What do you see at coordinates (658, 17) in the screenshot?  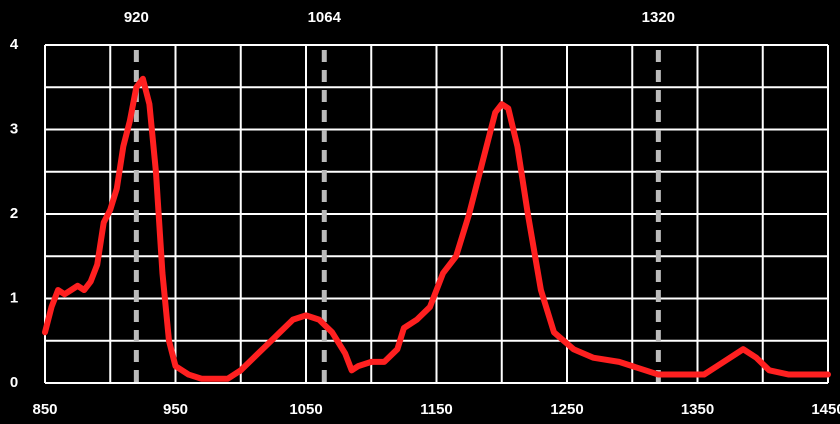 I see `marker-label: 1320` at bounding box center [658, 17].